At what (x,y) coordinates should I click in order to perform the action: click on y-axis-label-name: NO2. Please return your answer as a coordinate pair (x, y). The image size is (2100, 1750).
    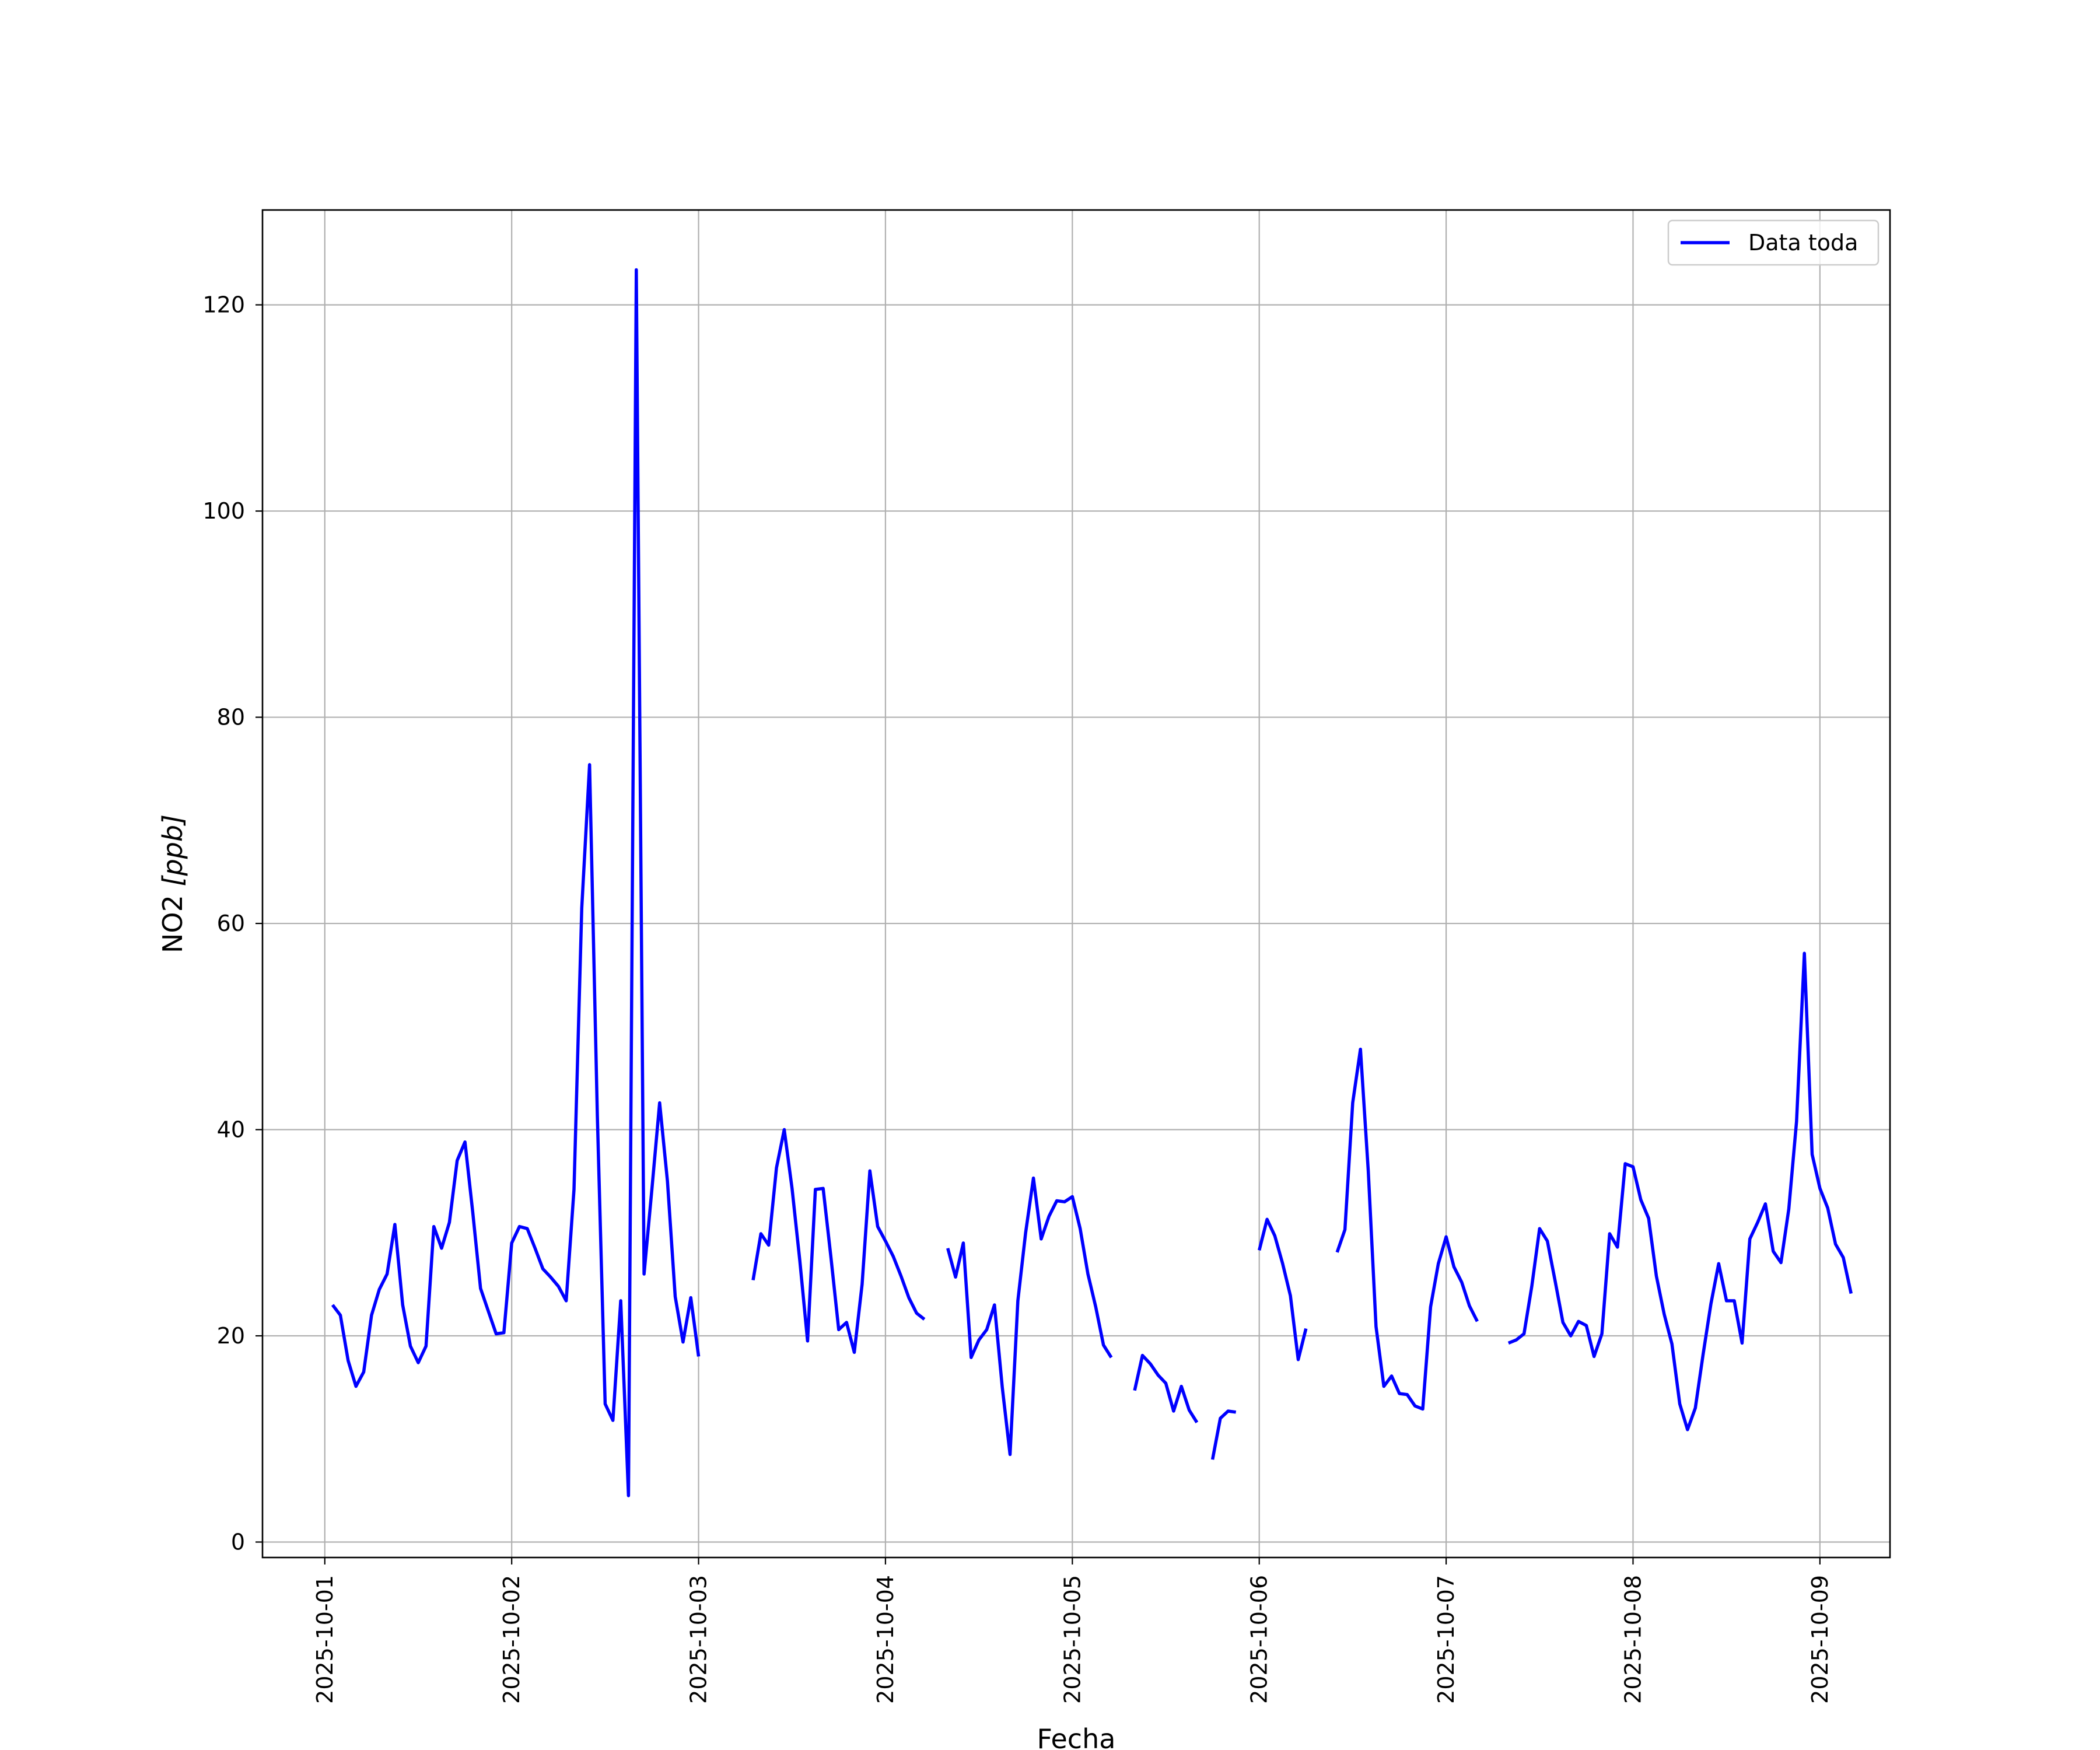
    Looking at the image, I should click on (173, 919).